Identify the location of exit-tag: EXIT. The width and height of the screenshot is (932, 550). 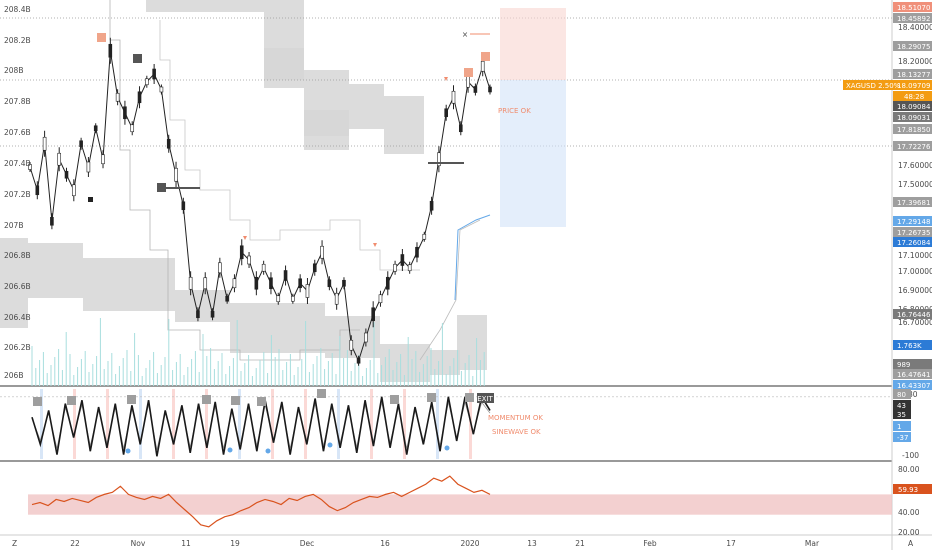
(485, 399).